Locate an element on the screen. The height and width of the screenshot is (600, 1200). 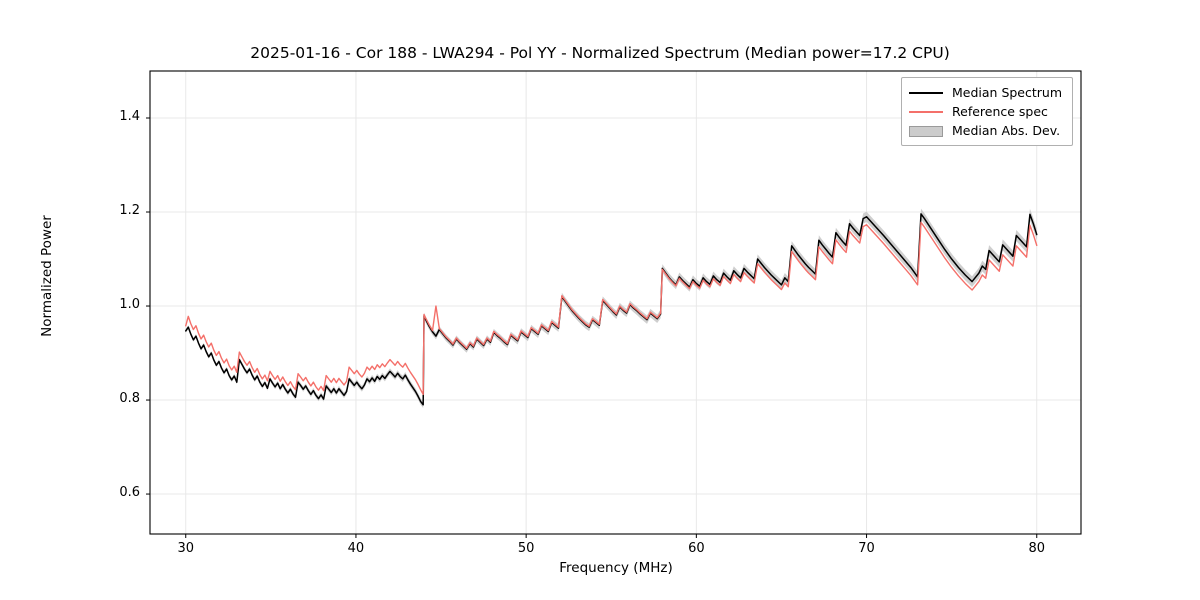
y-tick-label: 0.8 is located at coordinates (129, 399).